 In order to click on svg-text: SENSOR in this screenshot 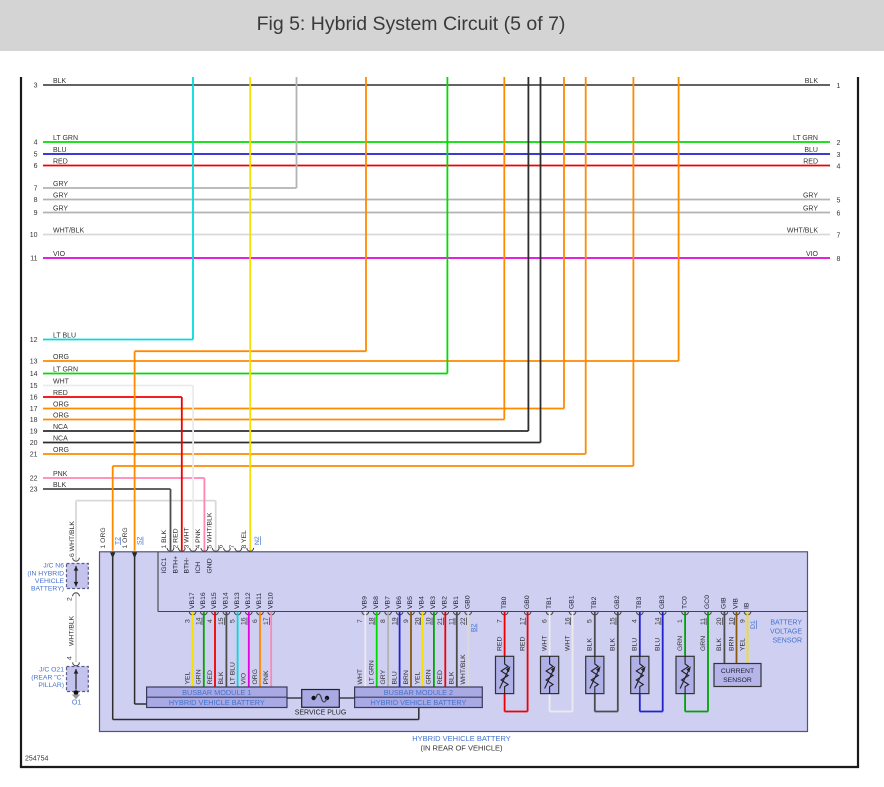, I will do `click(787, 641)`.